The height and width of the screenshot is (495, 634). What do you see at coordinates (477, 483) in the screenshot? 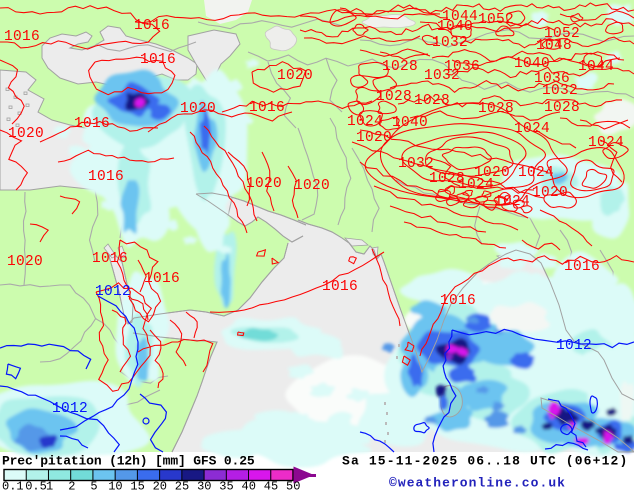
I see `svg-text: ©weatheronline.co.uk` at bounding box center [477, 483].